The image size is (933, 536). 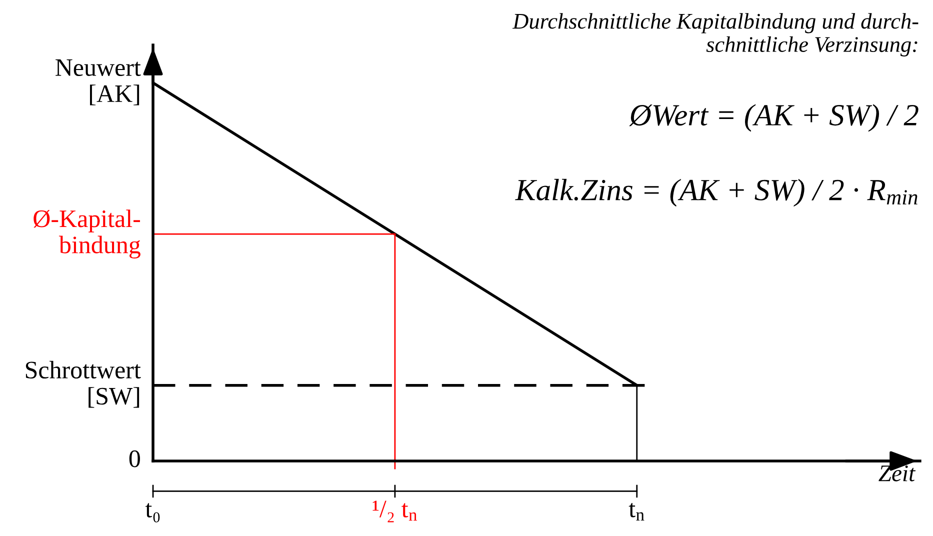 I want to click on x-tick-label: t₀, so click(x=152, y=512).